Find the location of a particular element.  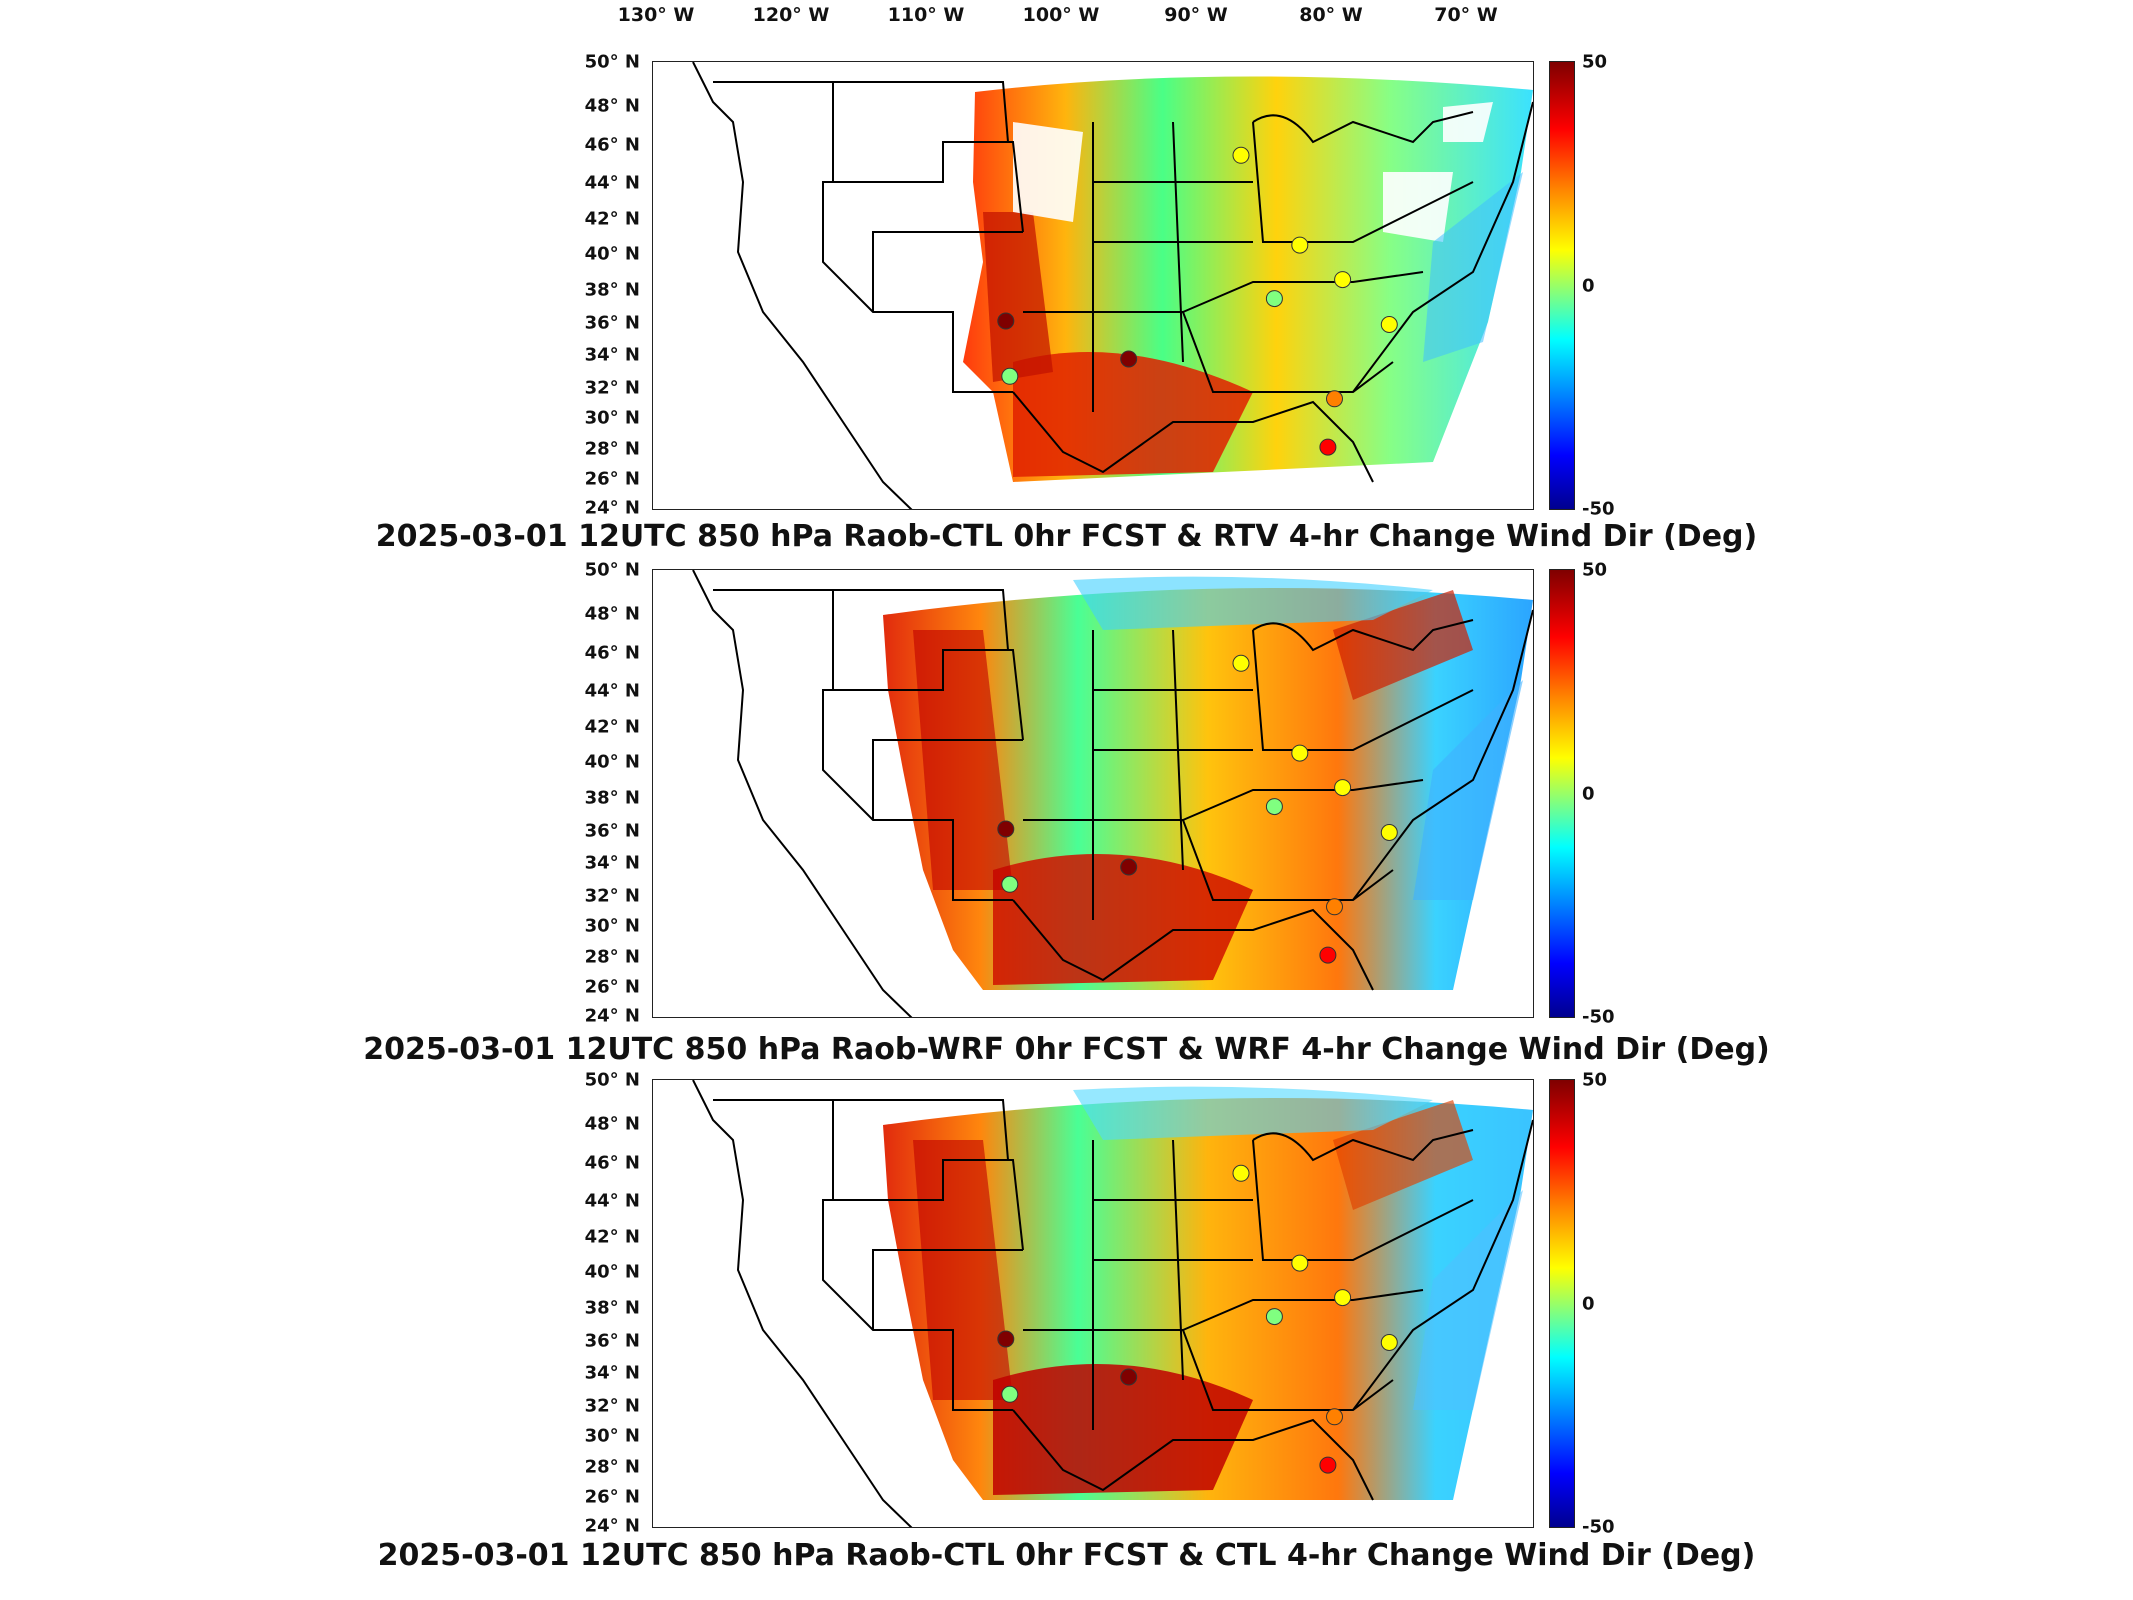

lon-label: 70° W is located at coordinates (1466, 15).